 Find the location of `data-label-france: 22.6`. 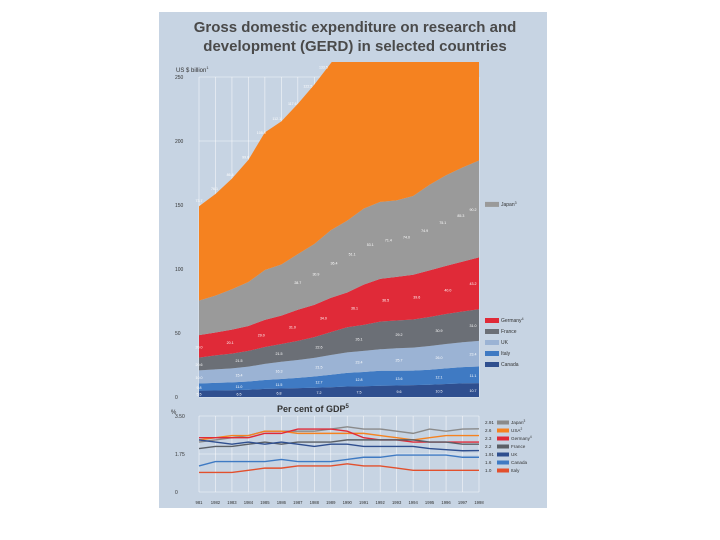

data-label-france: 22.6 is located at coordinates (319, 347).